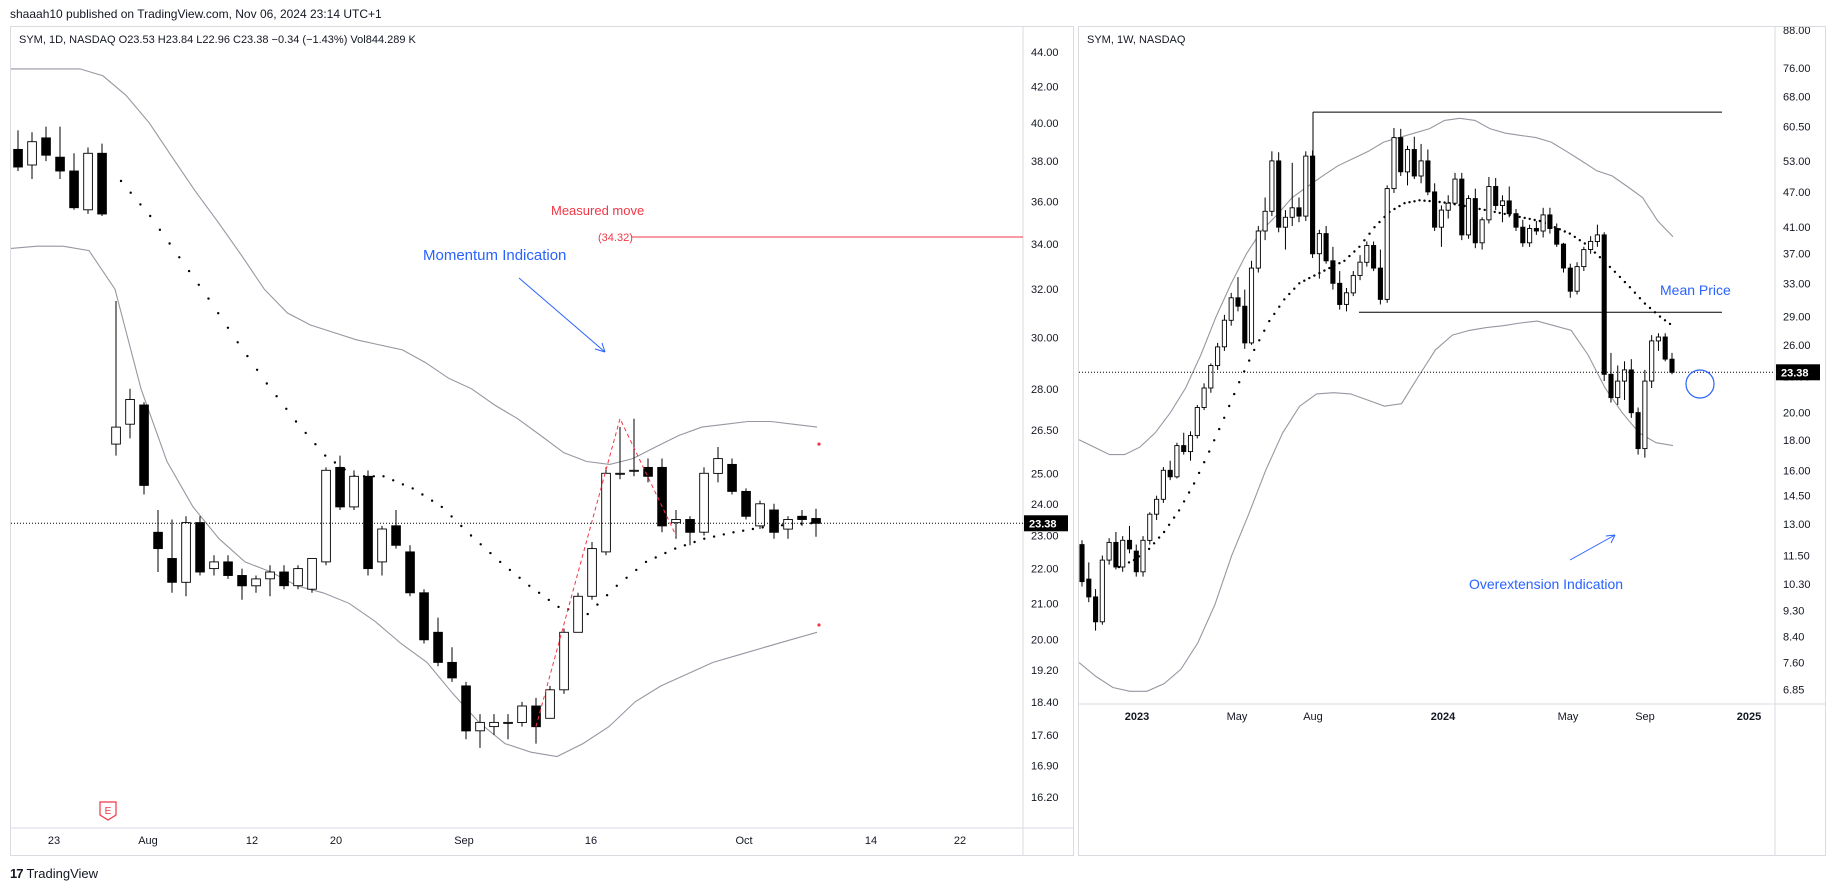 Image resolution: width=1838 pixels, height=890 pixels. What do you see at coordinates (1045, 338) in the screenshot?
I see `price-tick-label: 30.00` at bounding box center [1045, 338].